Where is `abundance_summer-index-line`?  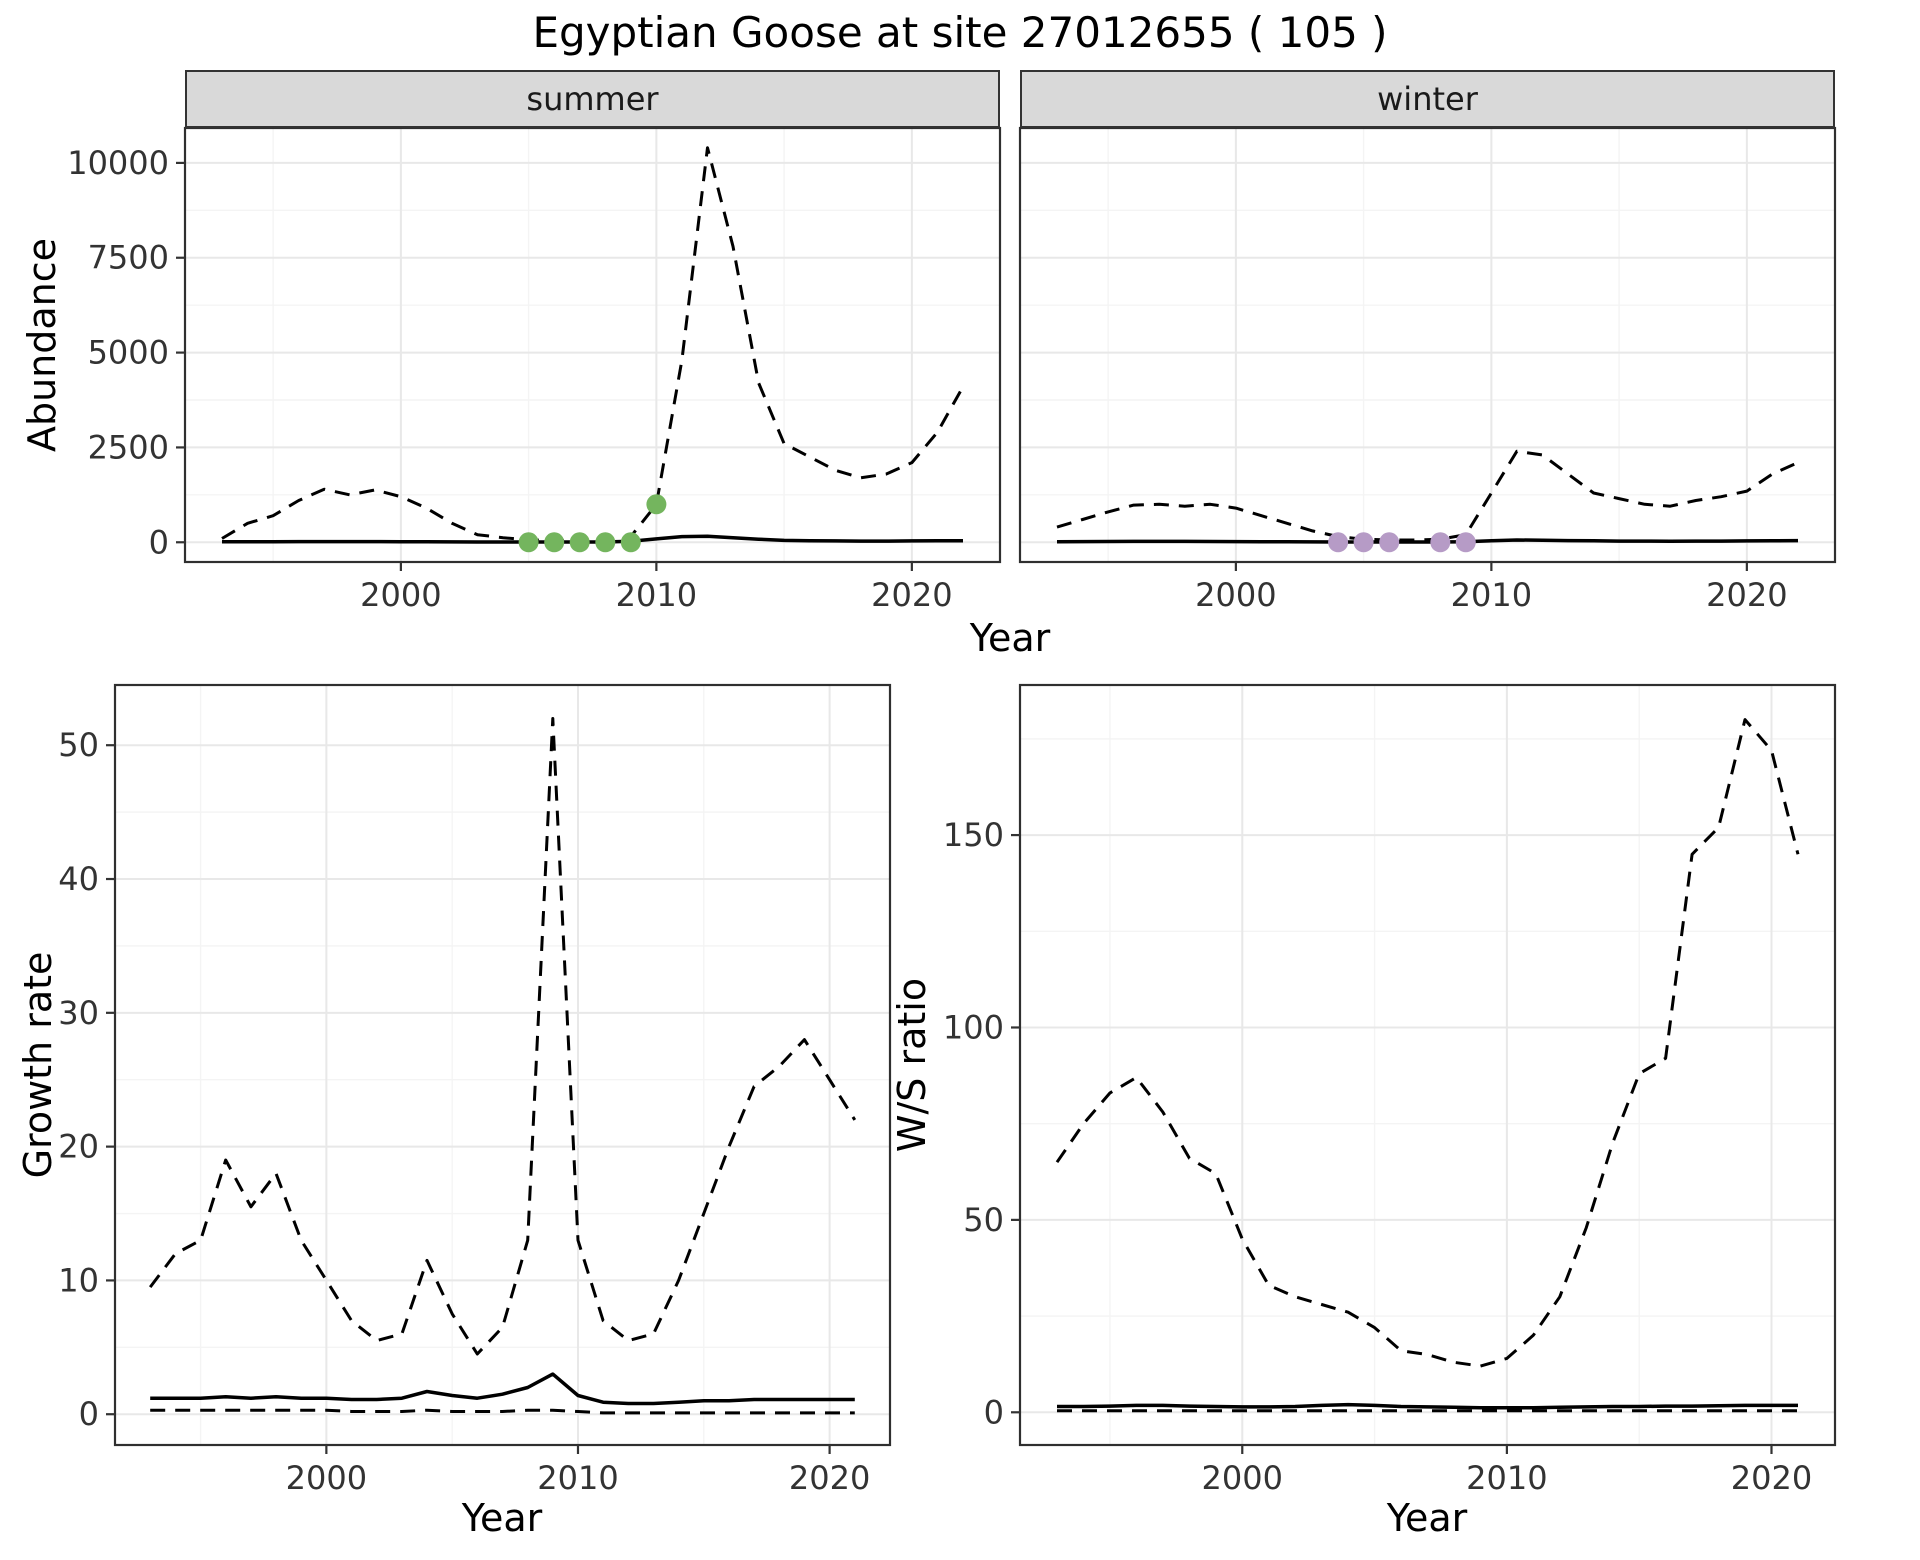
abundance_summer-index-line is located at coordinates (592, 539).